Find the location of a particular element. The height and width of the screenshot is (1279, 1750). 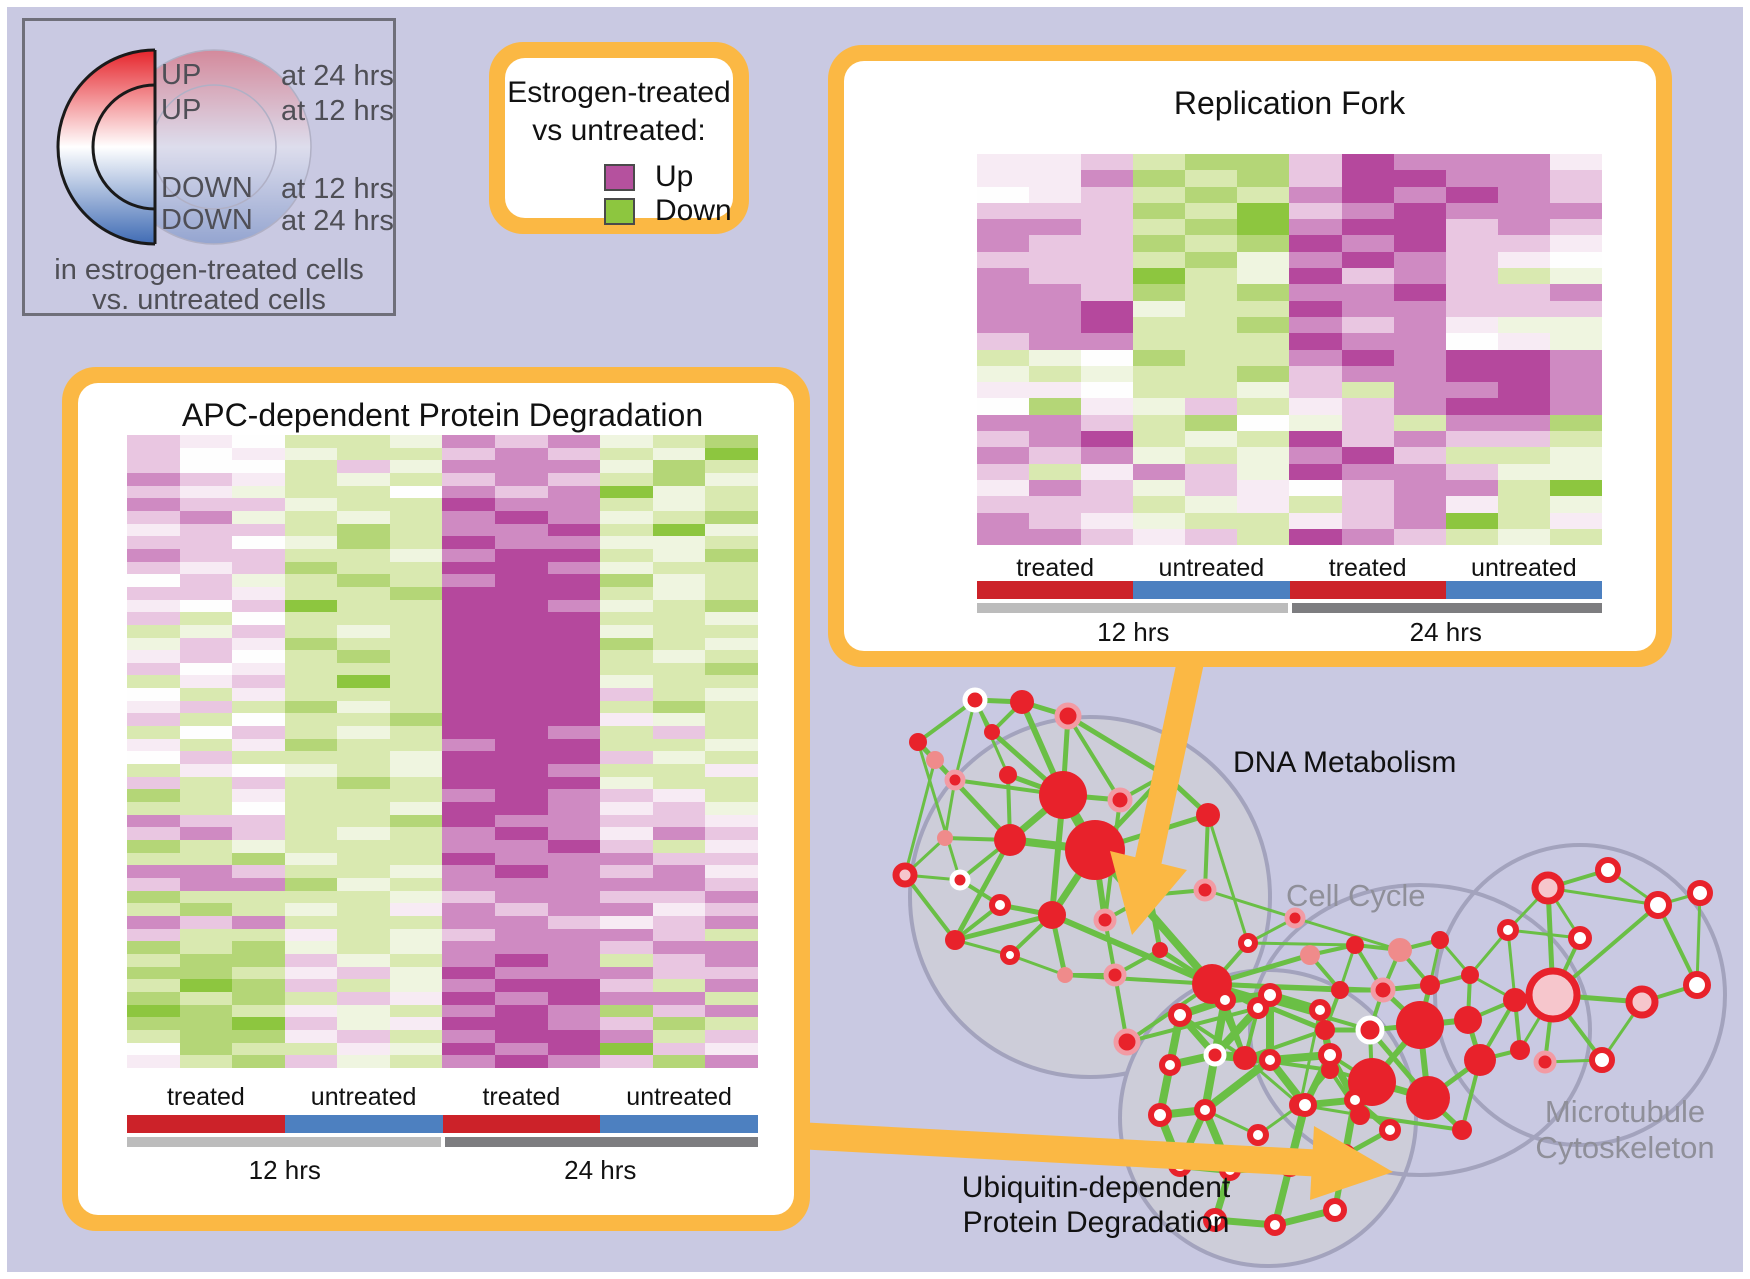

cell-cycle-label: Cell Cycle is located at coordinates (1356, 895).